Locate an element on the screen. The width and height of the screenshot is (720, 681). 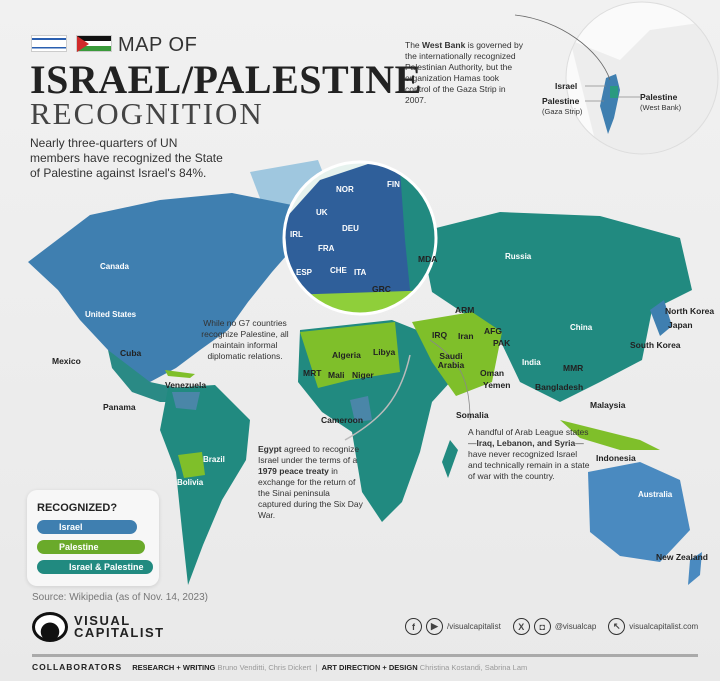
label-fra: FRA is located at coordinates (326, 248).